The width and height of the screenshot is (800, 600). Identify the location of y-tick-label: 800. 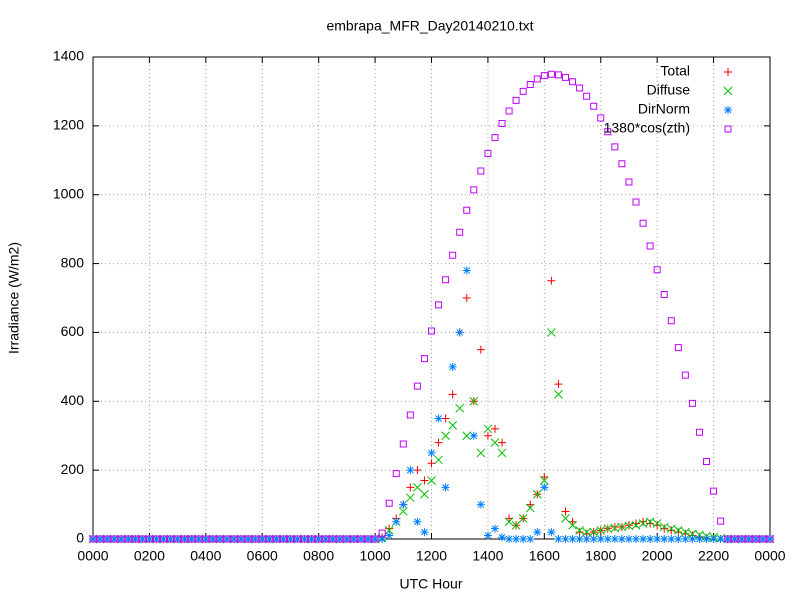
(73, 262).